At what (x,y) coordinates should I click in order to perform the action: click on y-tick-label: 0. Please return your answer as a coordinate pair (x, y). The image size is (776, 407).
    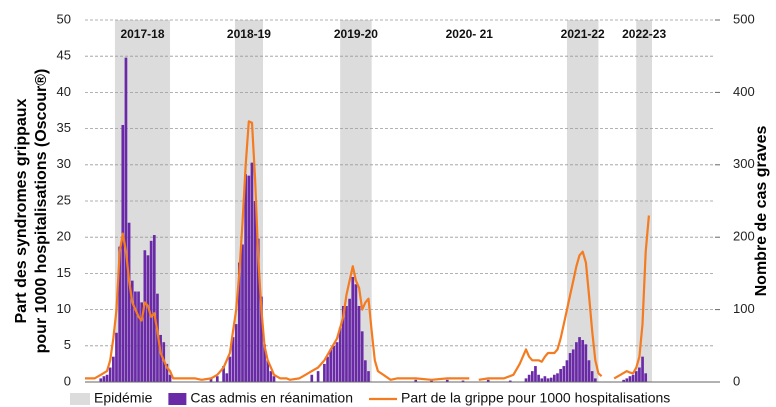
    Looking at the image, I should click on (67, 380).